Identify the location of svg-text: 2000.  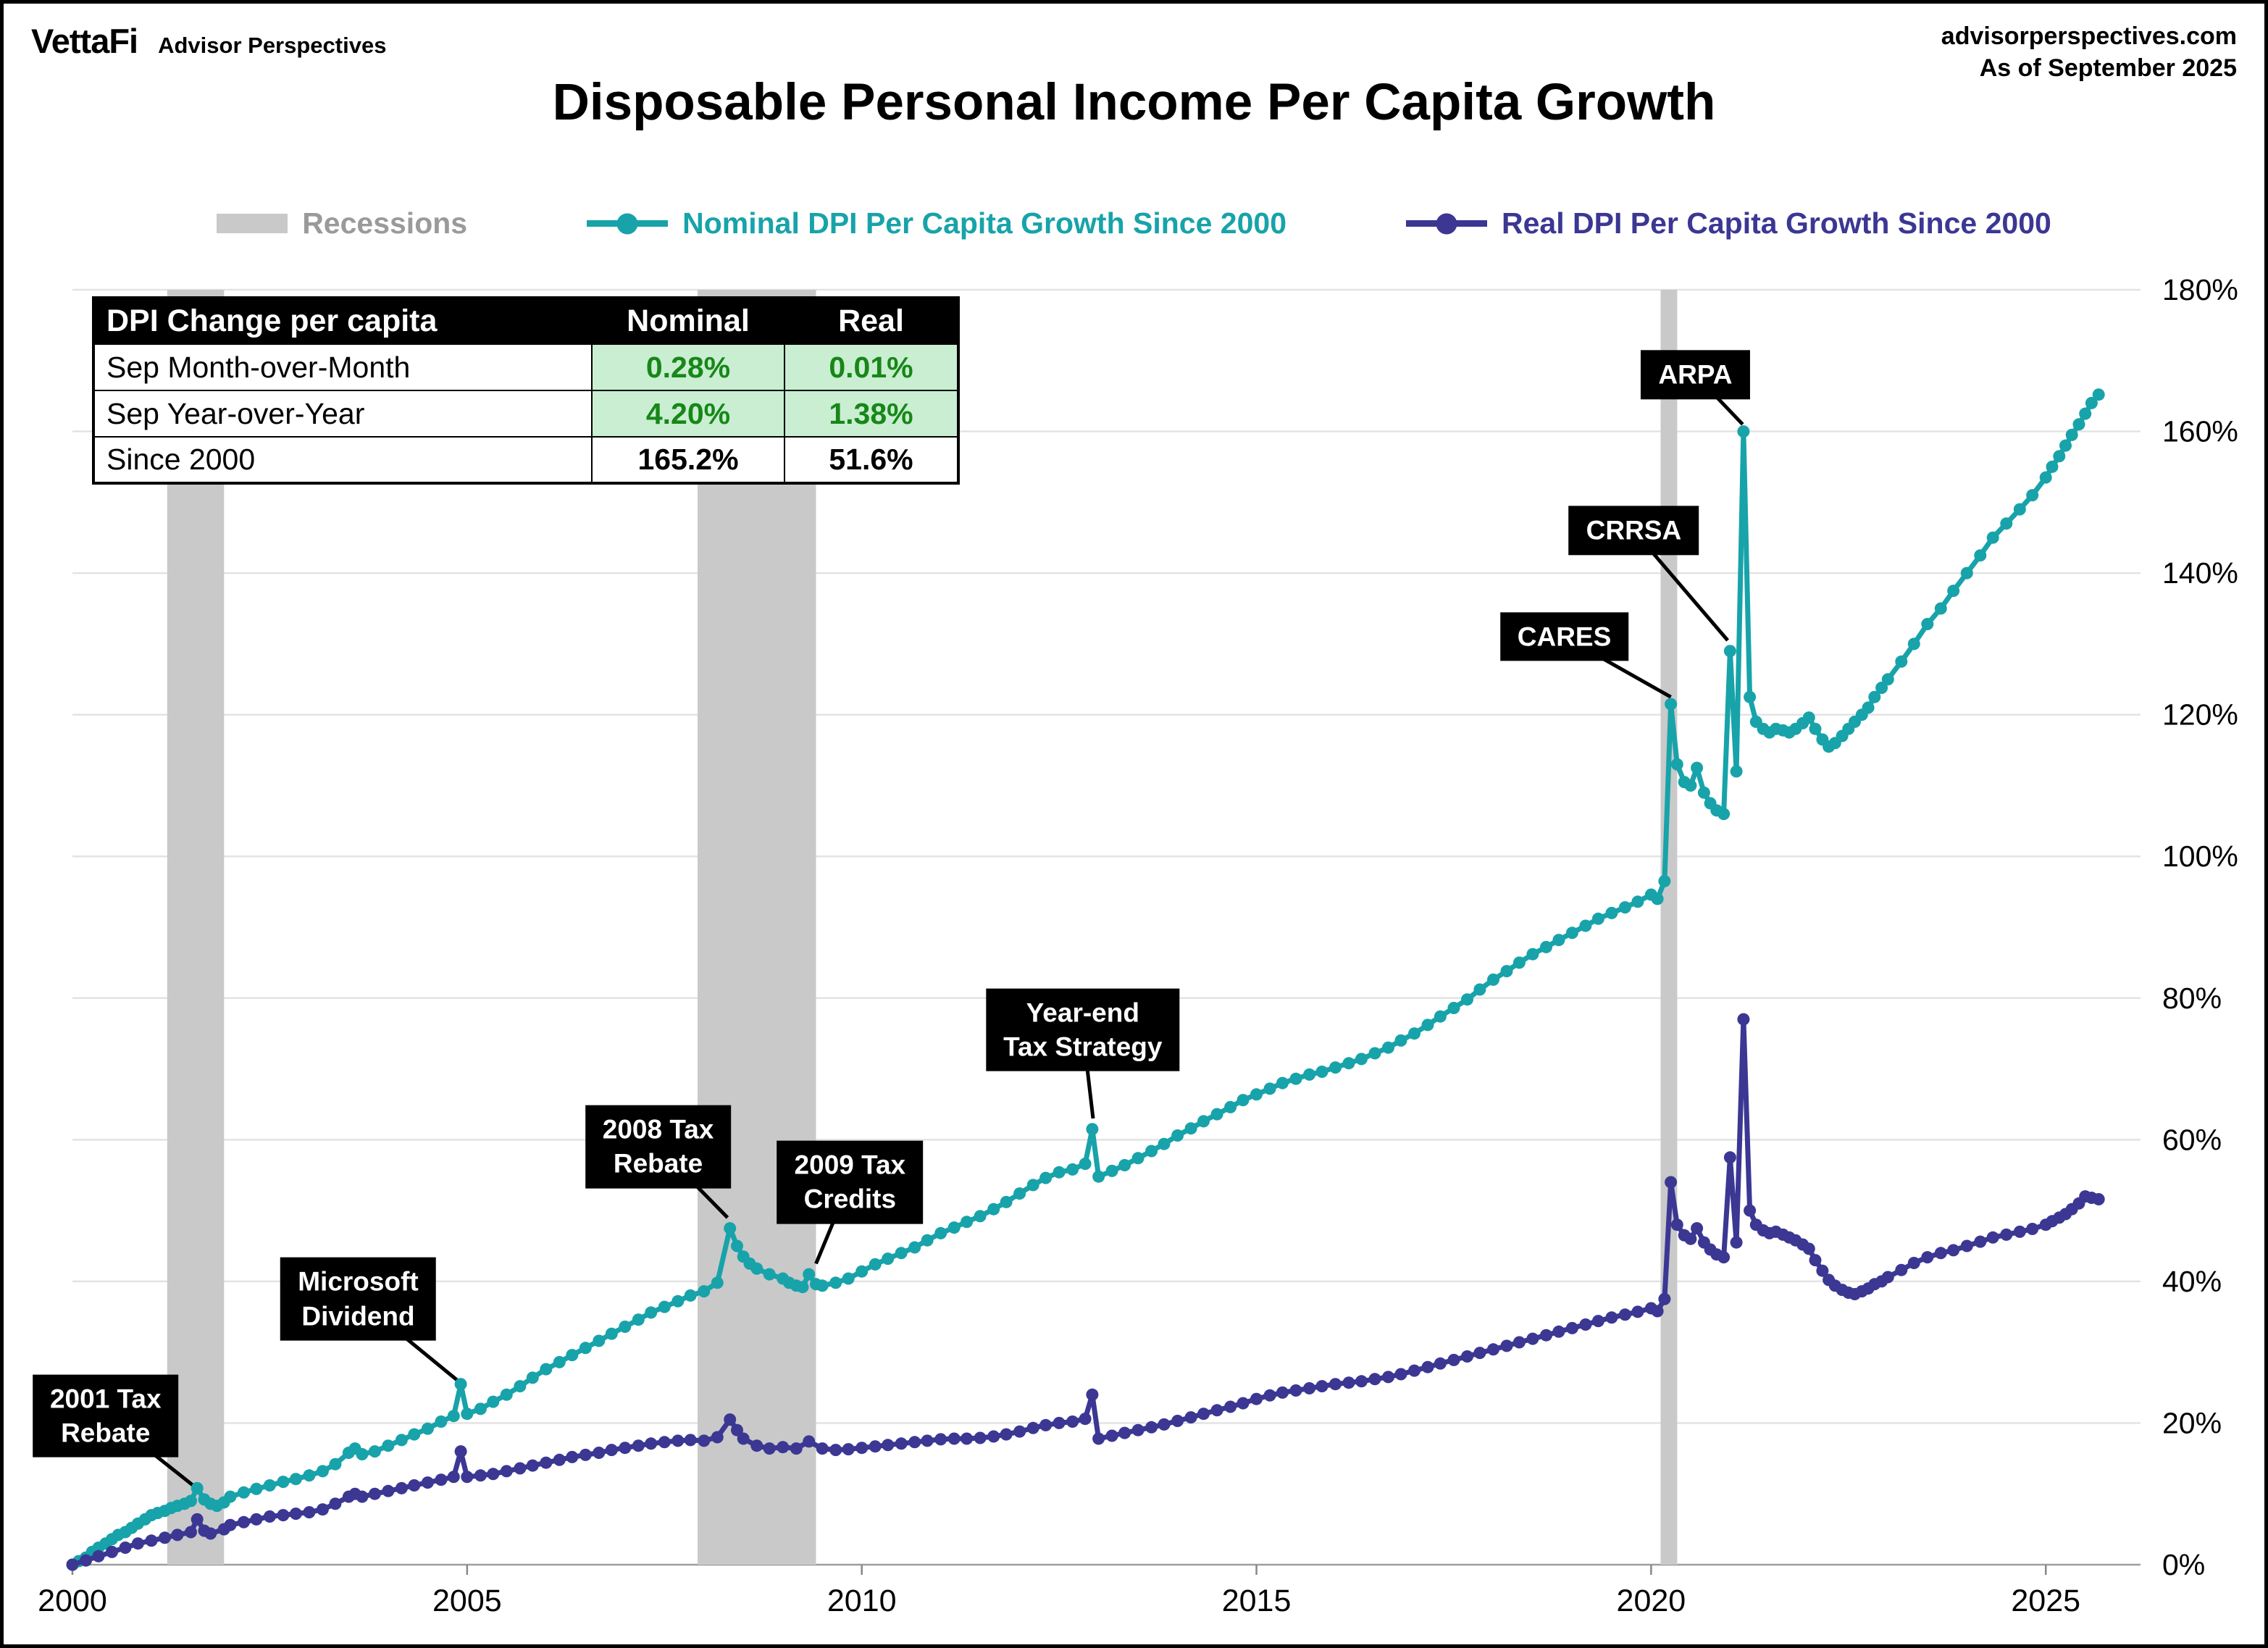
(72, 1601).